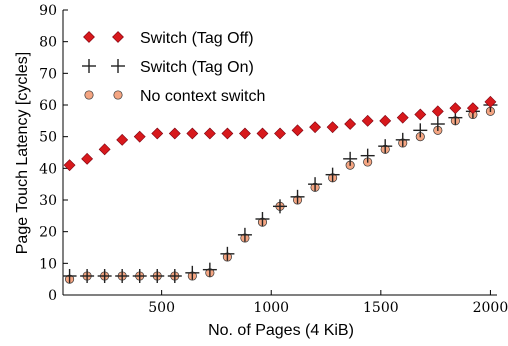  I want to click on y-tick-label: 20, so click(48, 233).